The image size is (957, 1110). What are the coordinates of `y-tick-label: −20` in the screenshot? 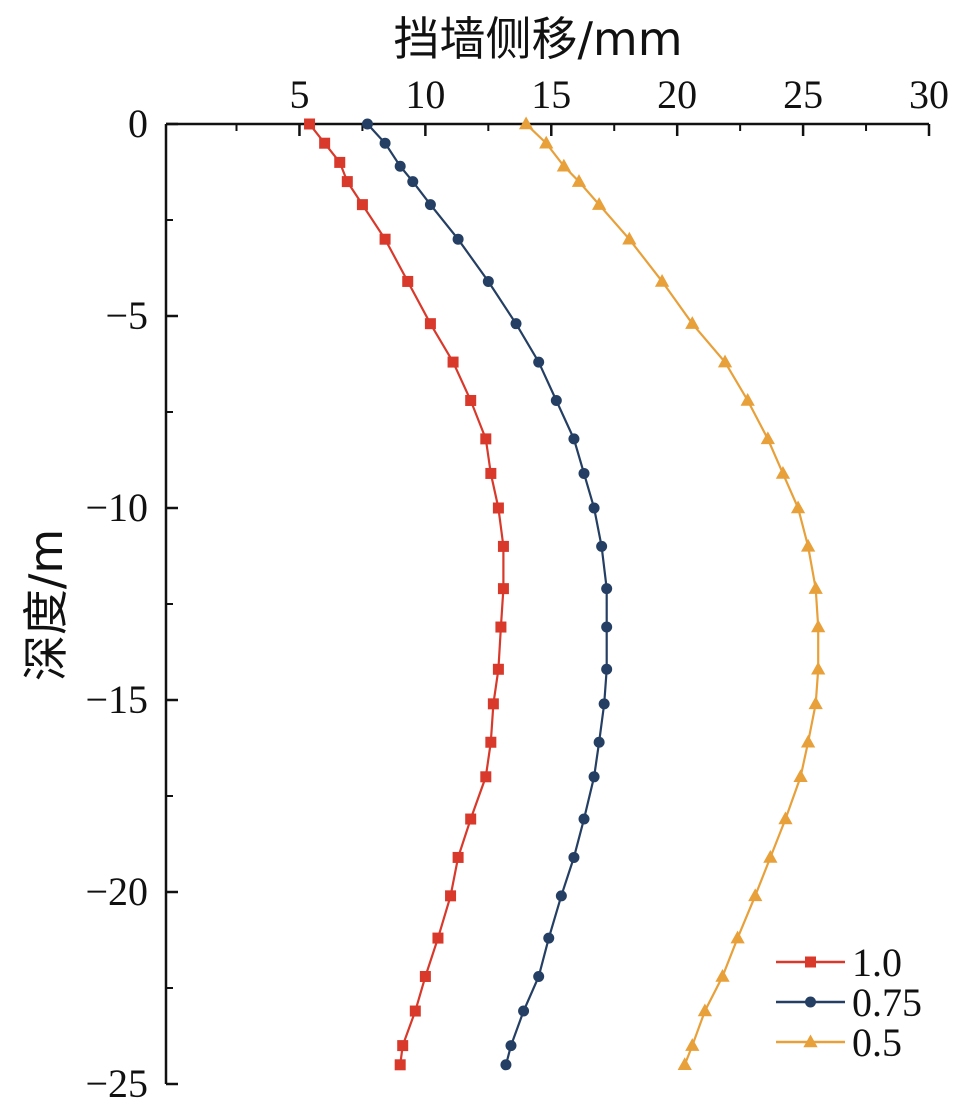 It's located at (116, 891).